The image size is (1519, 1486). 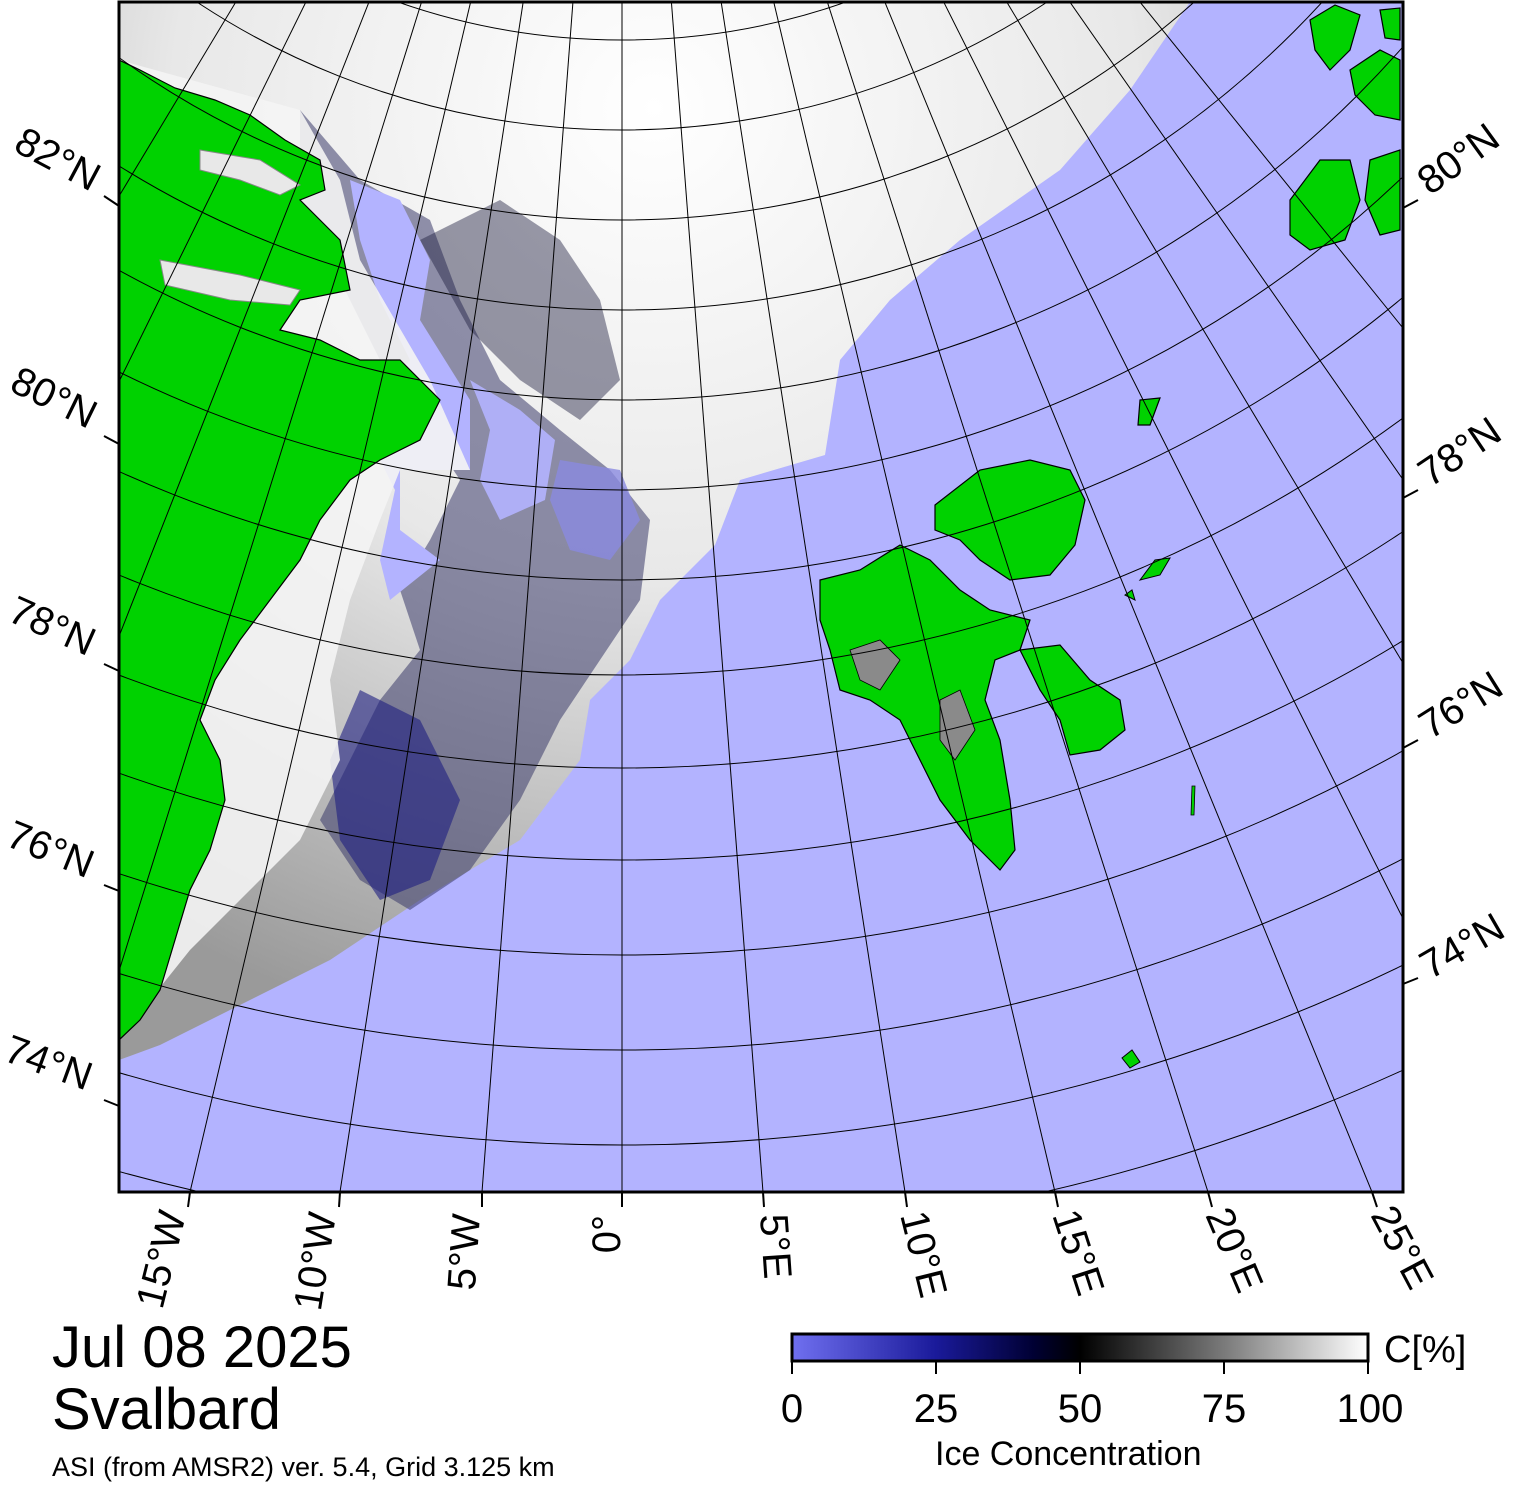 I want to click on lat-label-left: 80°N, so click(x=54, y=398).